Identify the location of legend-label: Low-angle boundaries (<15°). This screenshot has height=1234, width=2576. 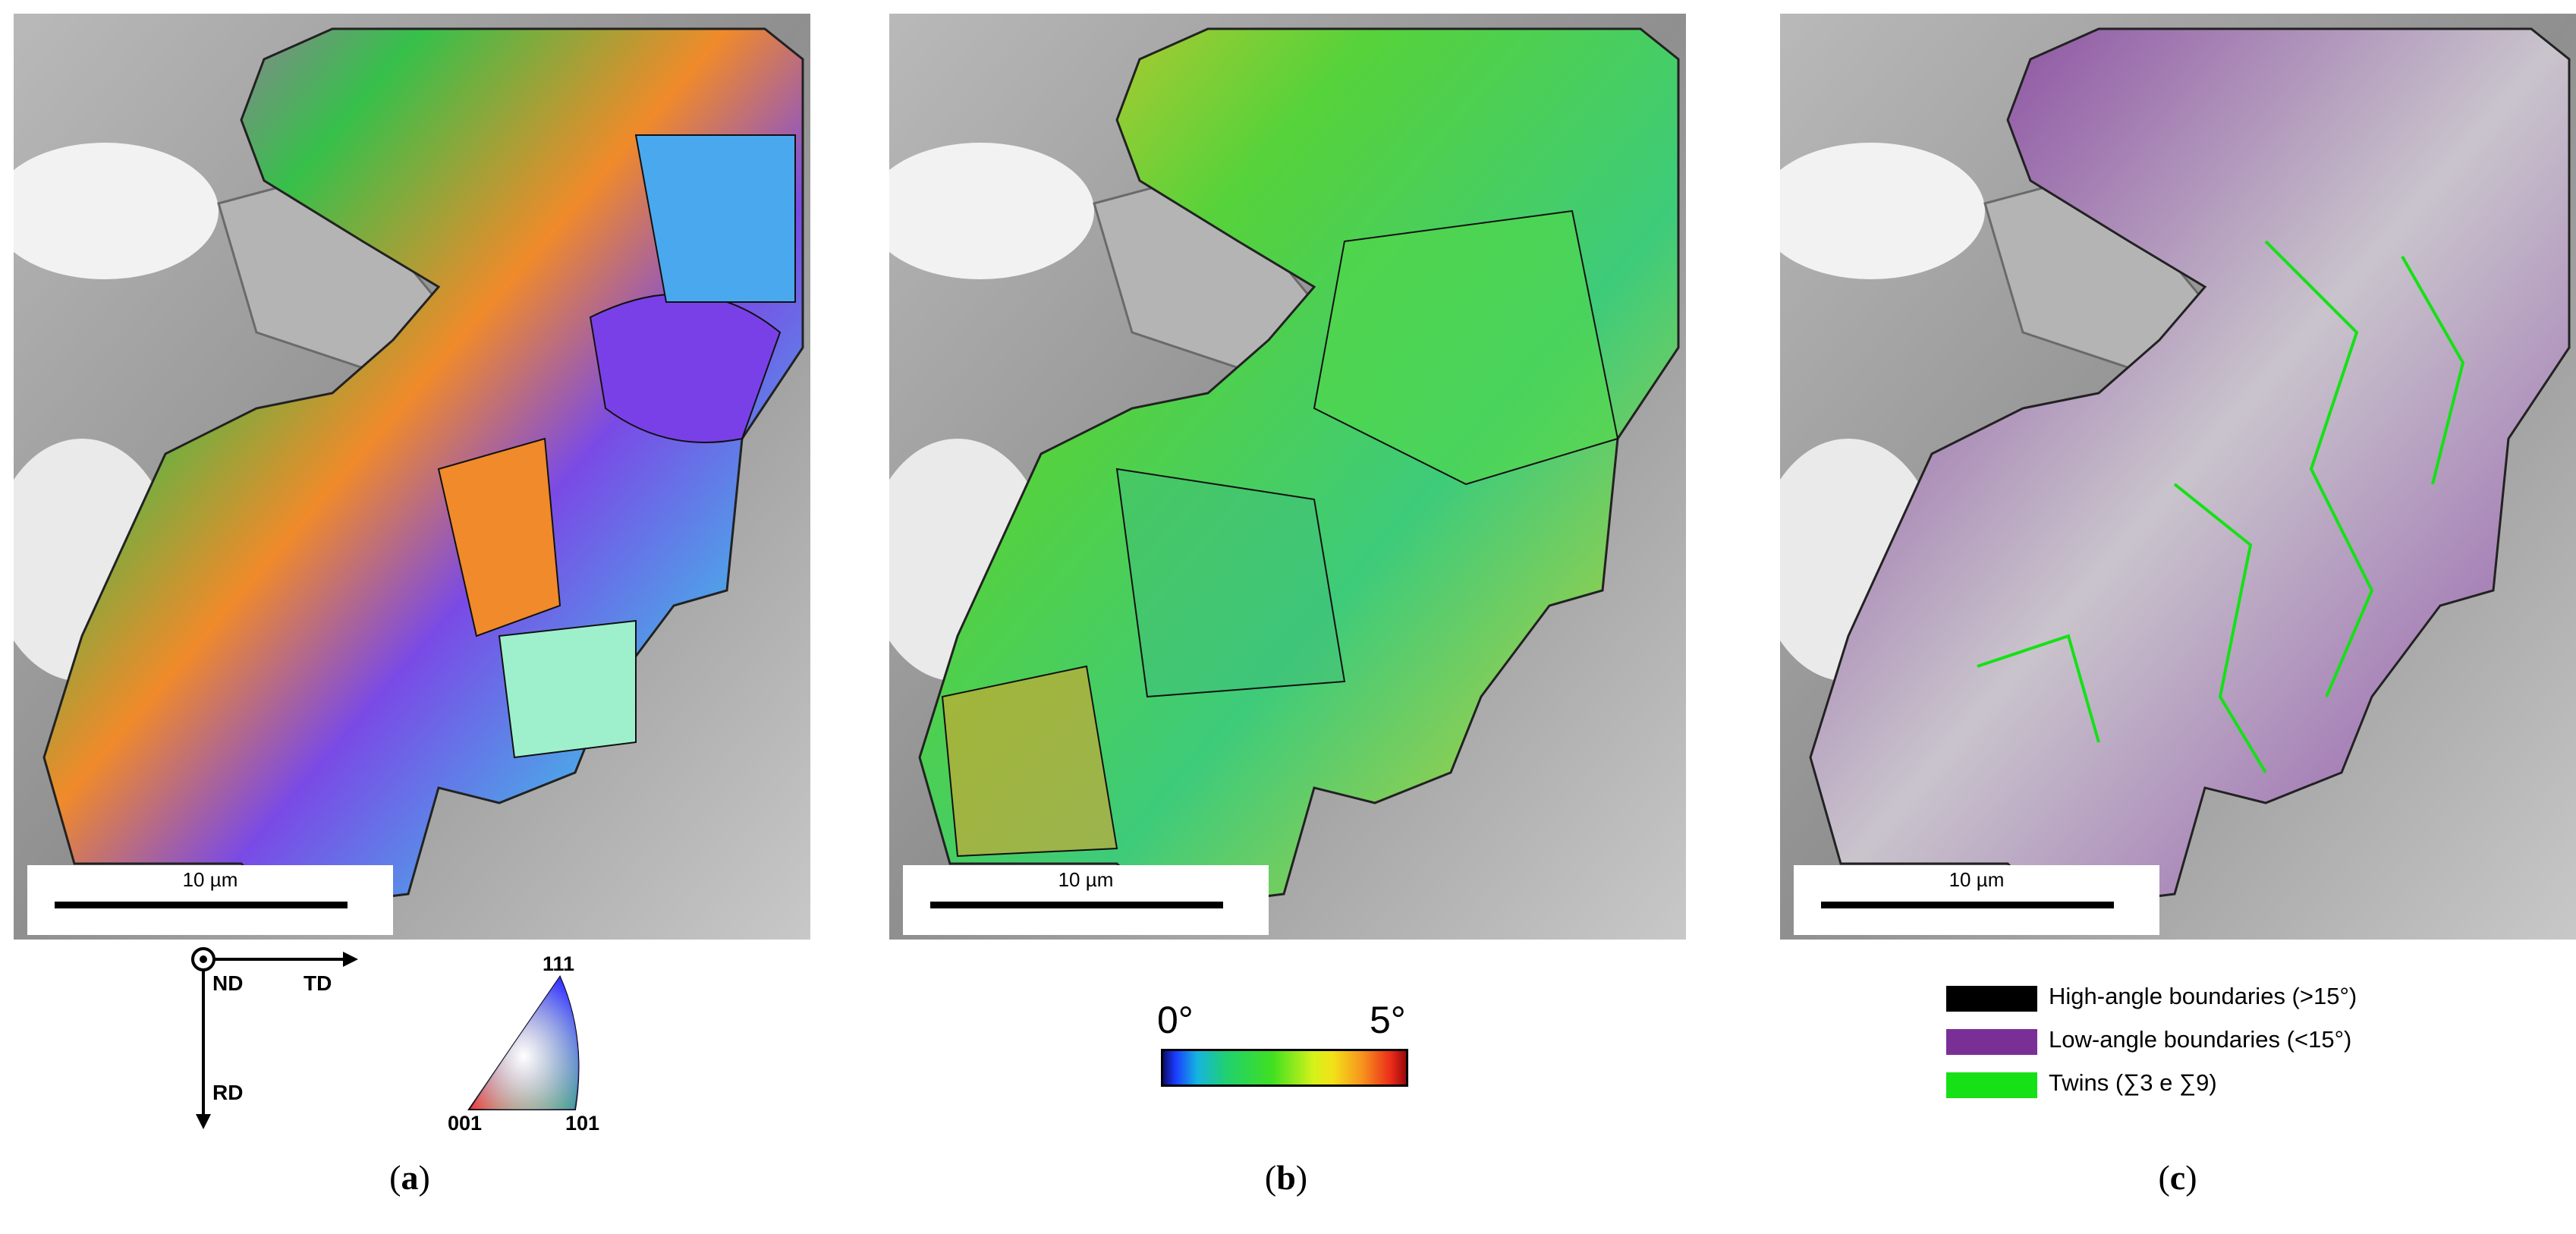
(2200, 1040).